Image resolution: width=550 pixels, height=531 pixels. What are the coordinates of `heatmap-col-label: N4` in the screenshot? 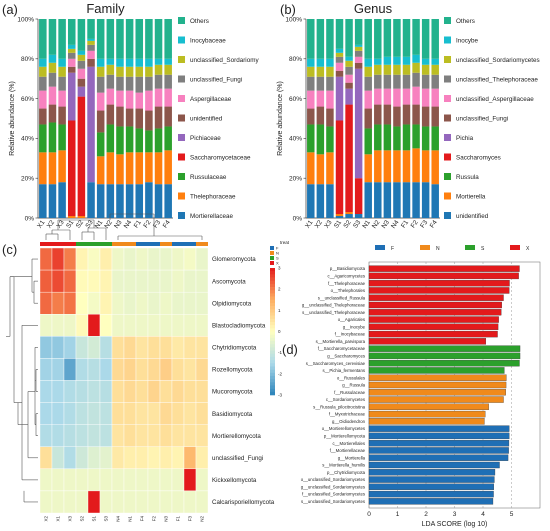 It's located at (118, 519).